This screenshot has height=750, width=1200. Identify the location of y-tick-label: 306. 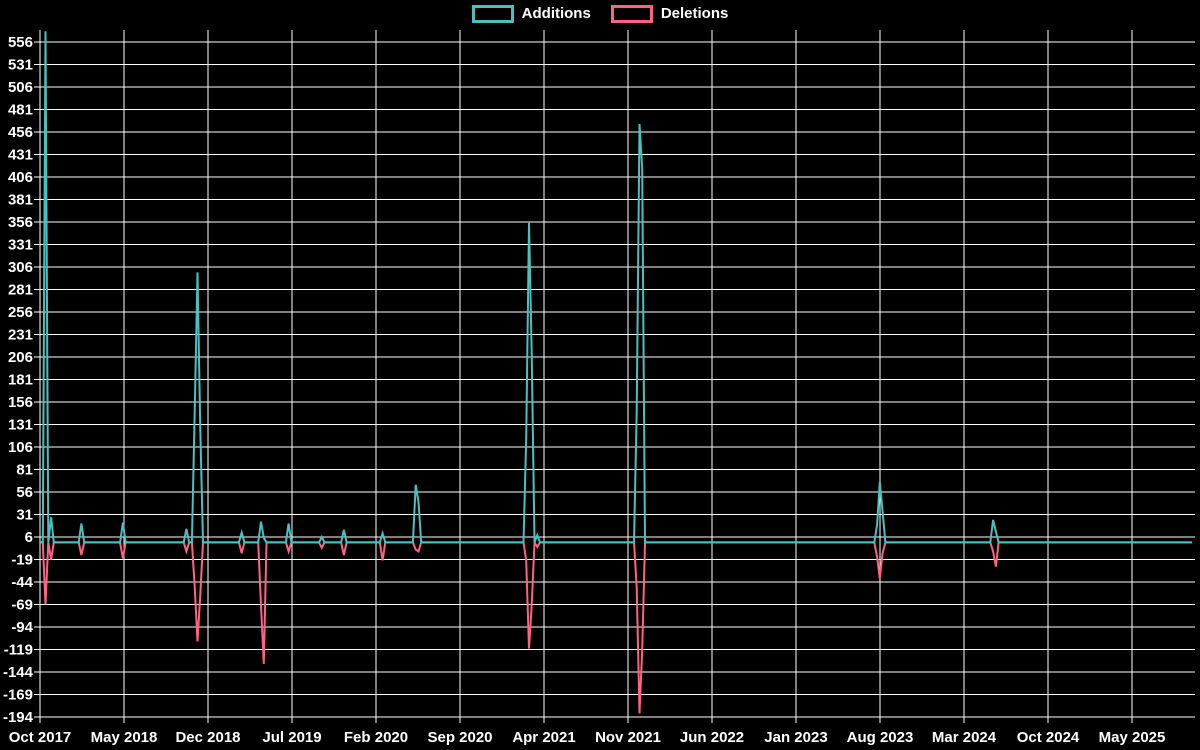
(20, 267).